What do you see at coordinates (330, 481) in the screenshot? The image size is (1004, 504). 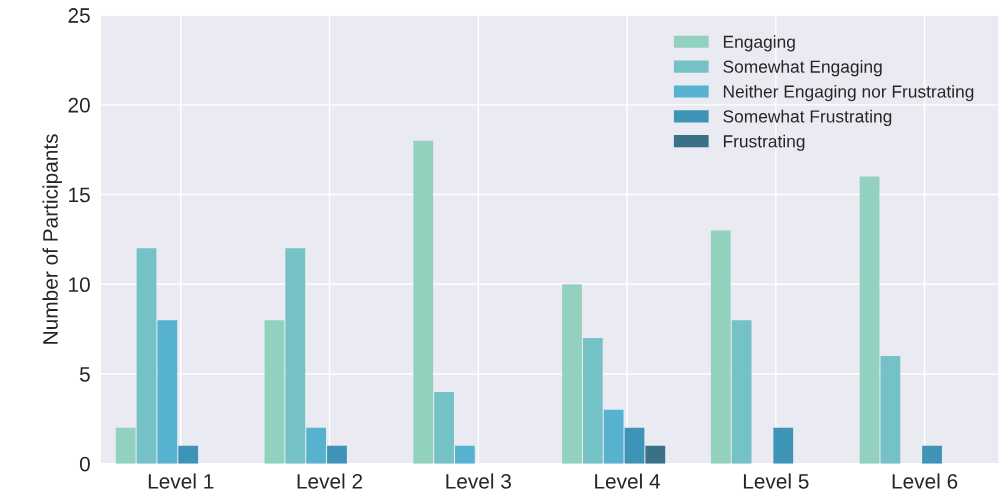 I see `x-tick-label: Level 2` at bounding box center [330, 481].